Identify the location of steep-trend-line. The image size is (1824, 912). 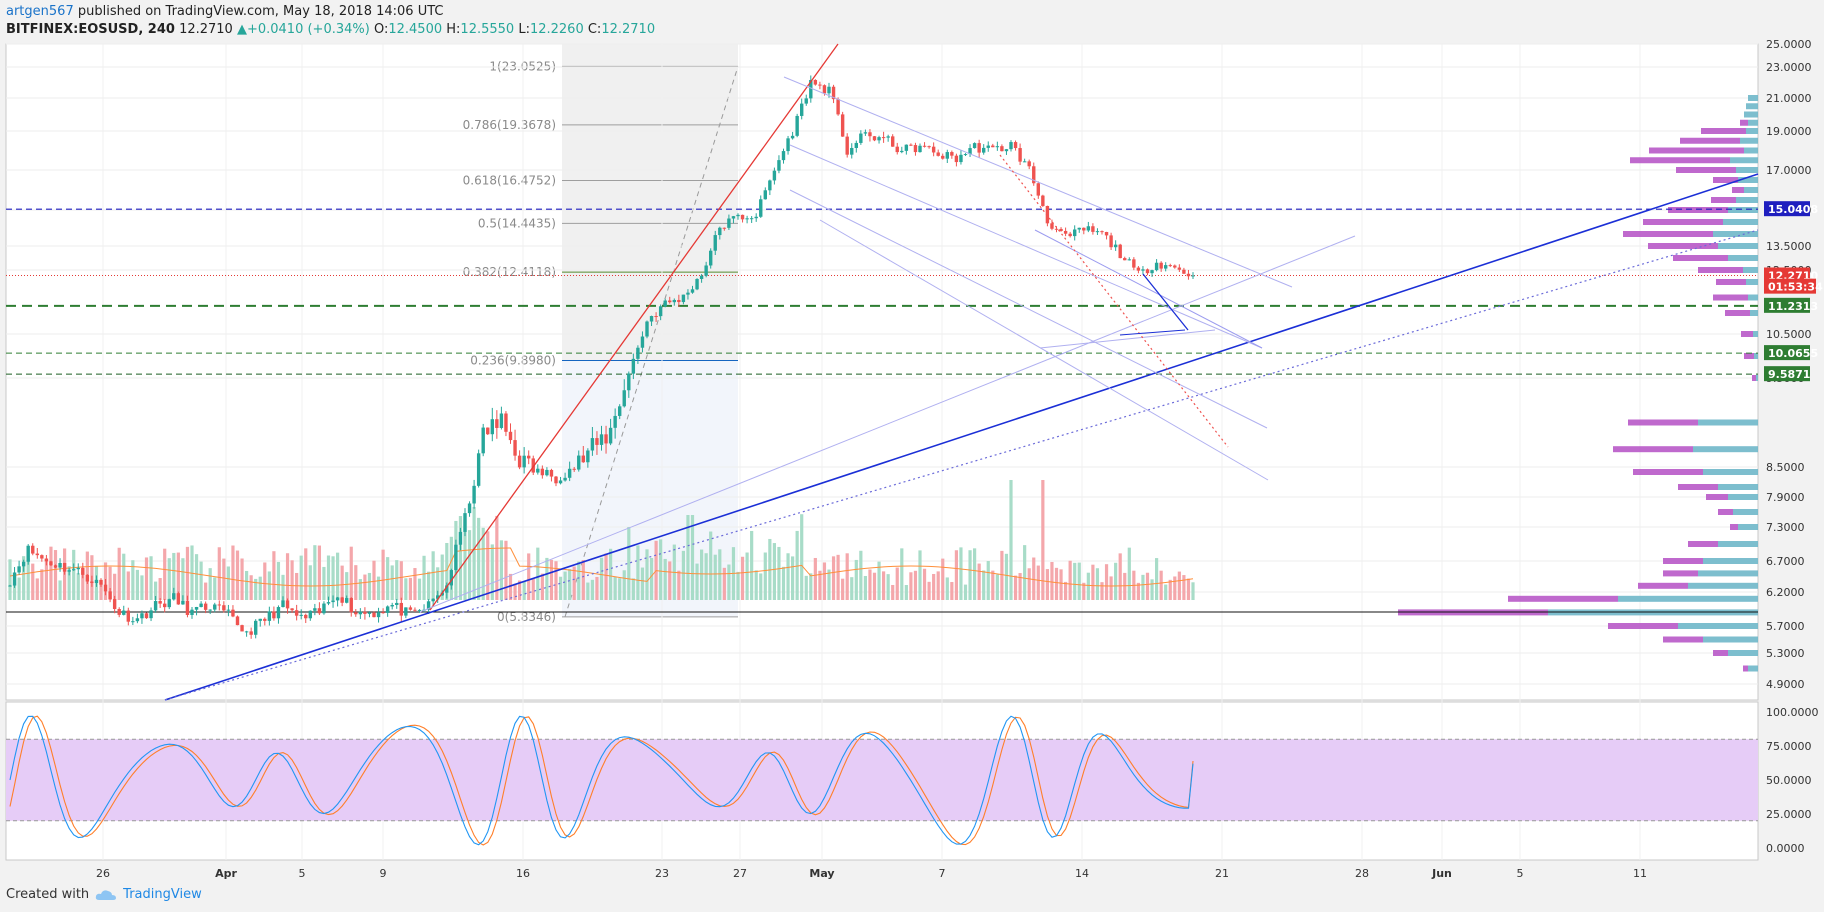
(634, 327).